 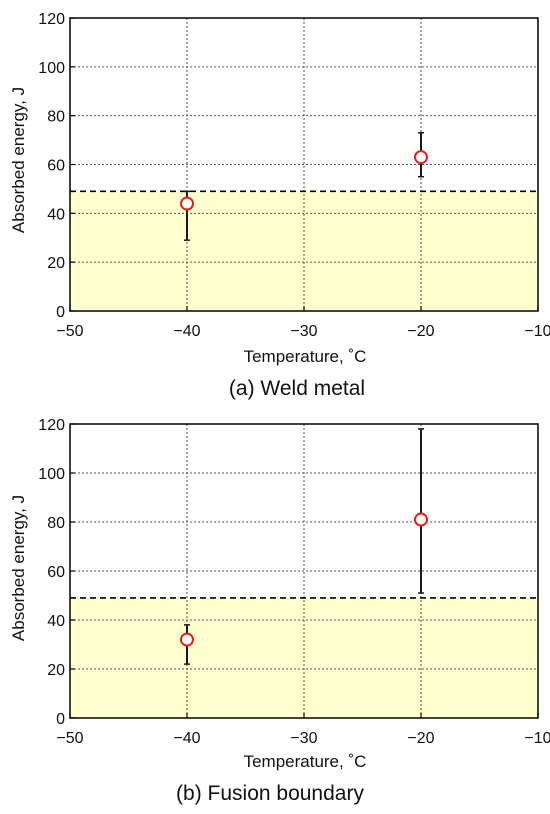 What do you see at coordinates (270, 793) in the screenshot?
I see `panel-caption: (b) Fusion boundary` at bounding box center [270, 793].